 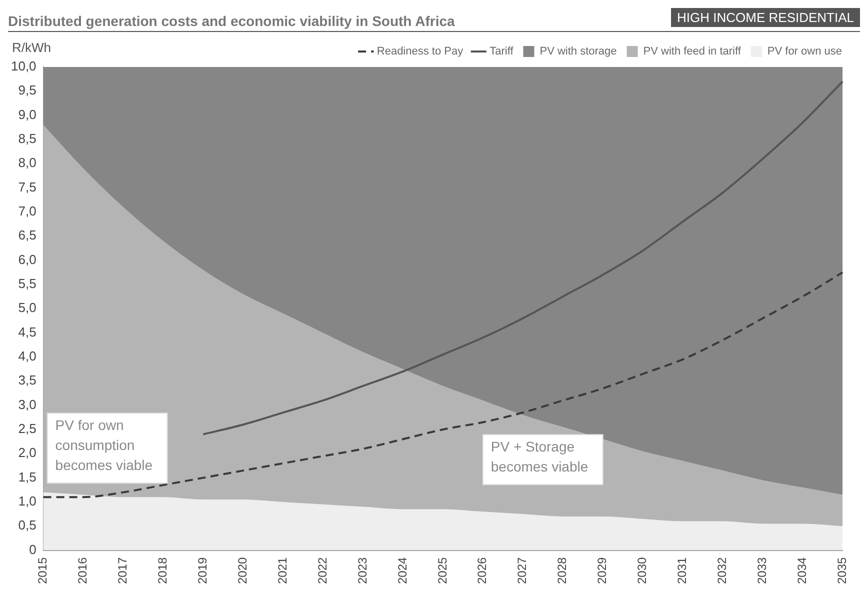 I want to click on annotation: PV + Storage becomes viable, so click(x=539, y=456).